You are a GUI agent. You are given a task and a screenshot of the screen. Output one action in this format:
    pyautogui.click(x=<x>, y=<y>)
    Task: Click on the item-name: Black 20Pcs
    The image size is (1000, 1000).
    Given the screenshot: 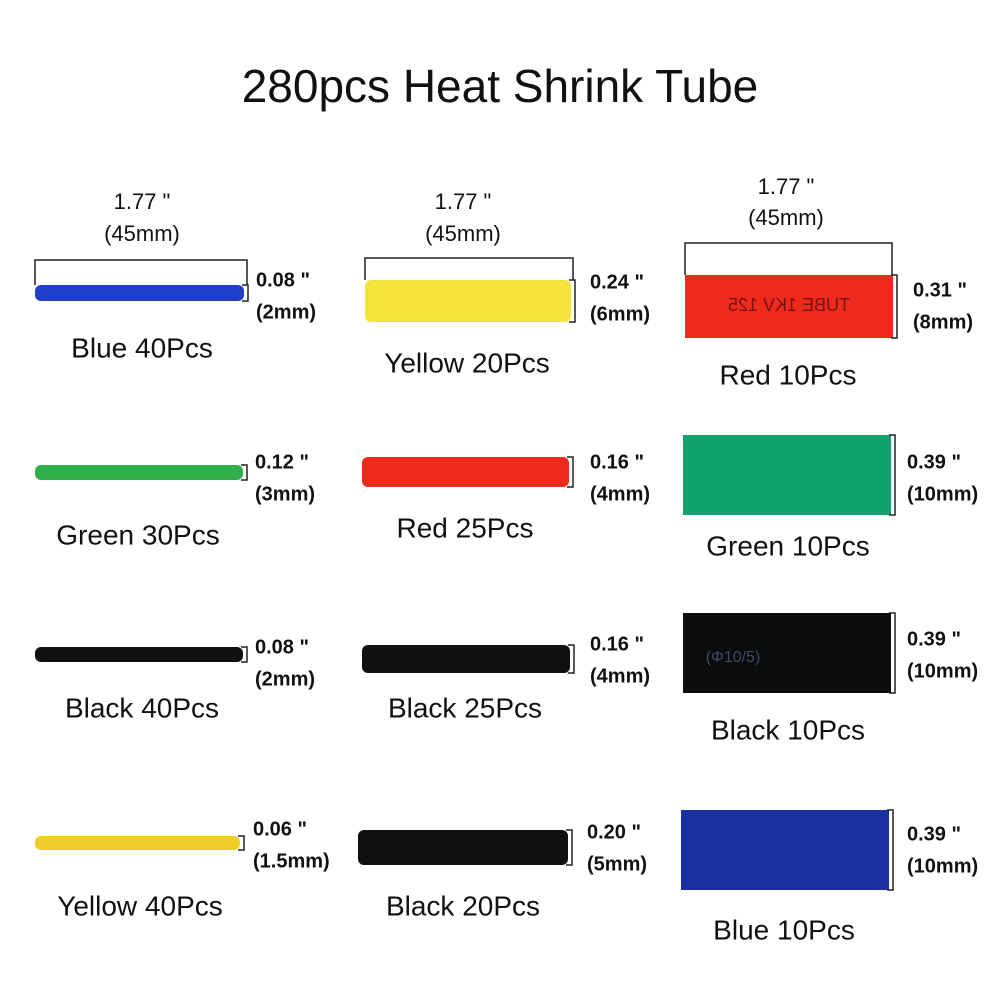 What is the action you would take?
    pyautogui.click(x=463, y=905)
    